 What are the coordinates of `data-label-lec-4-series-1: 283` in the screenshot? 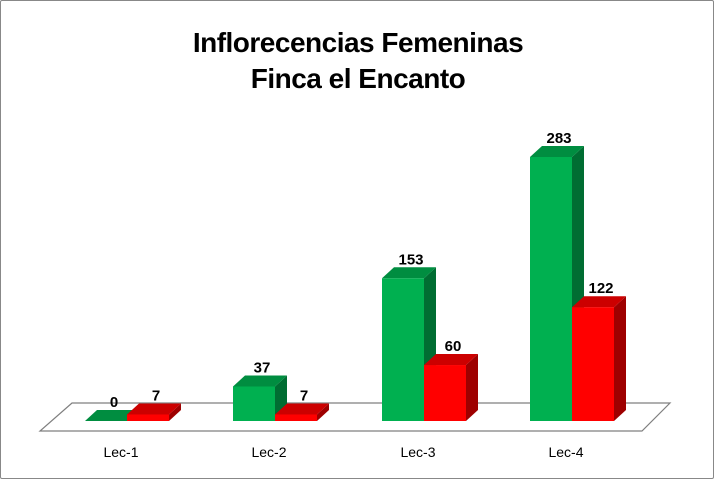 It's located at (558, 138).